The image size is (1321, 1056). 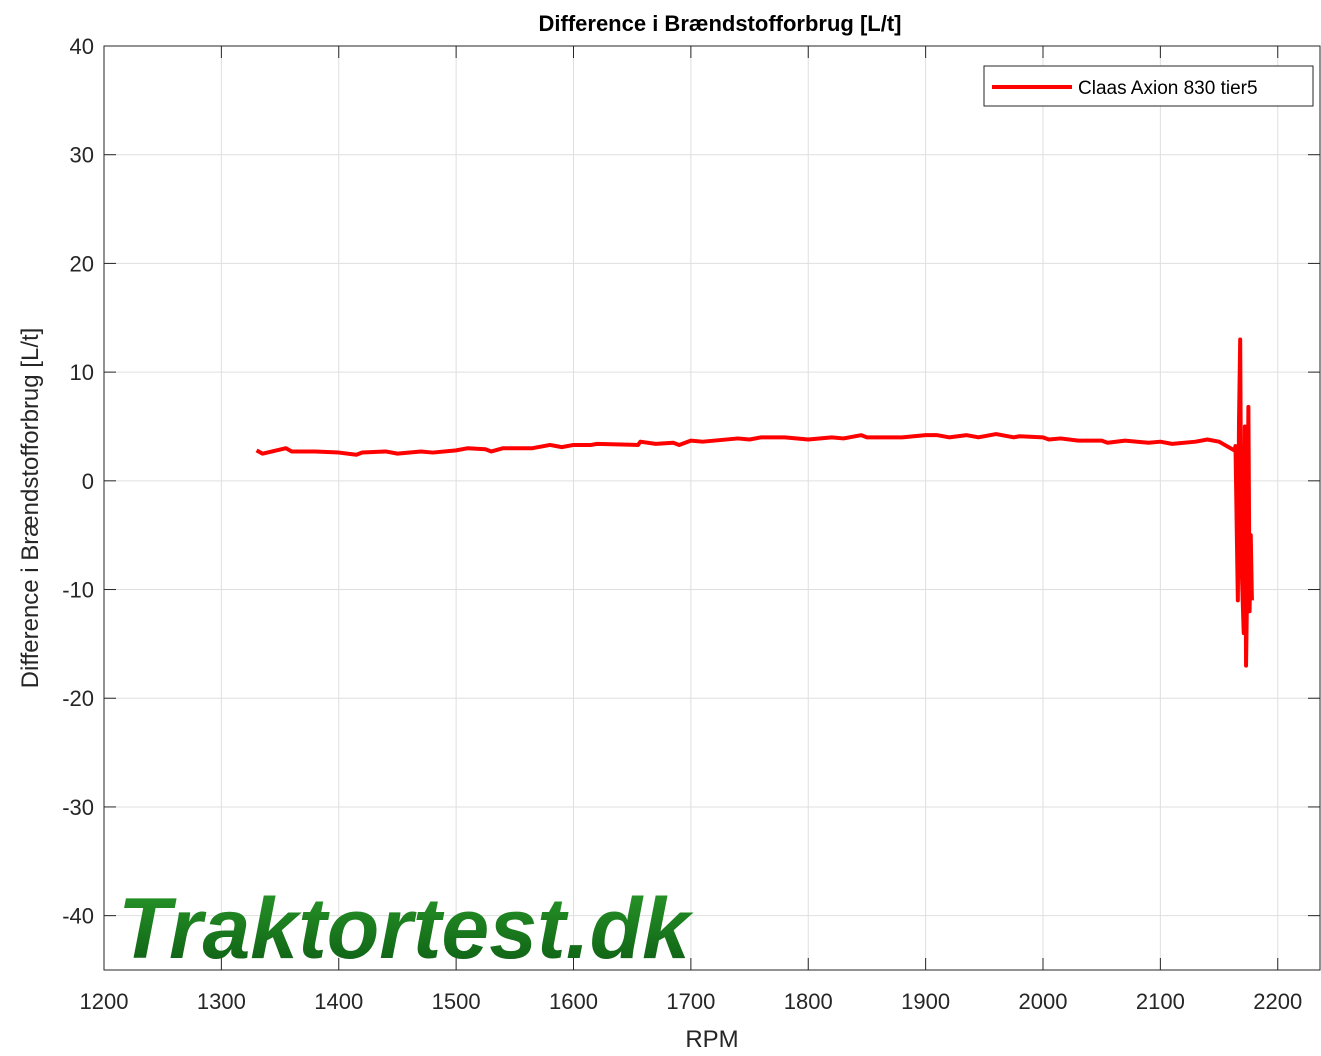 What do you see at coordinates (1168, 88) in the screenshot?
I see `legend-label: Claas Axion 830 tier5` at bounding box center [1168, 88].